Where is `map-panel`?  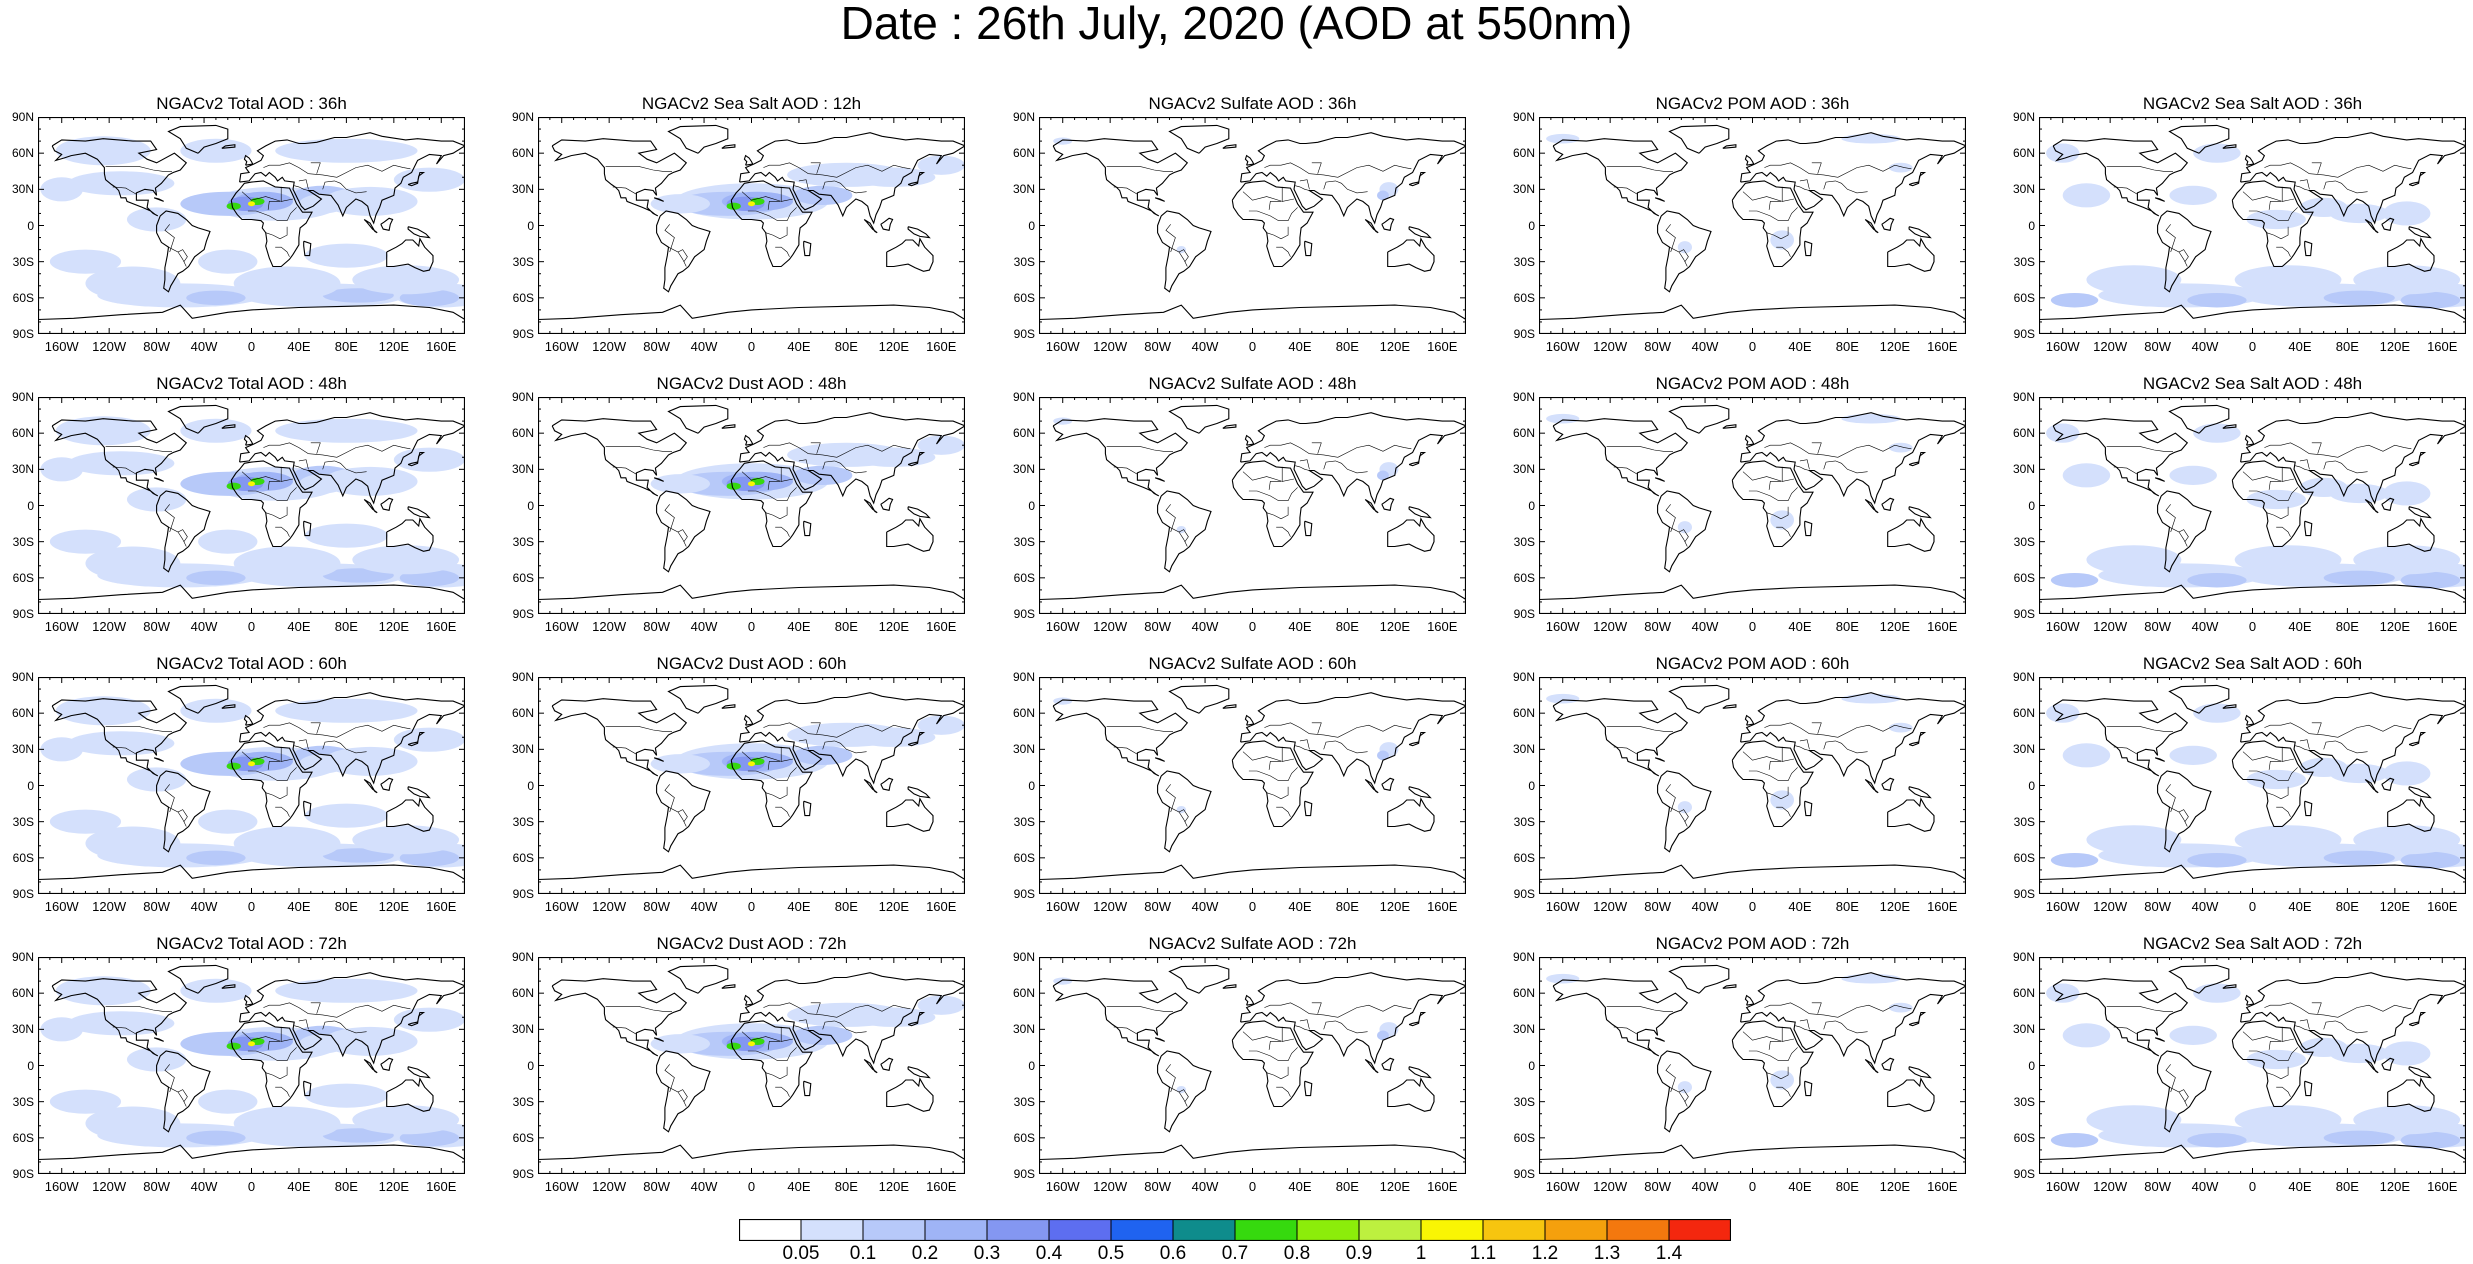 map-panel is located at coordinates (1252, 785).